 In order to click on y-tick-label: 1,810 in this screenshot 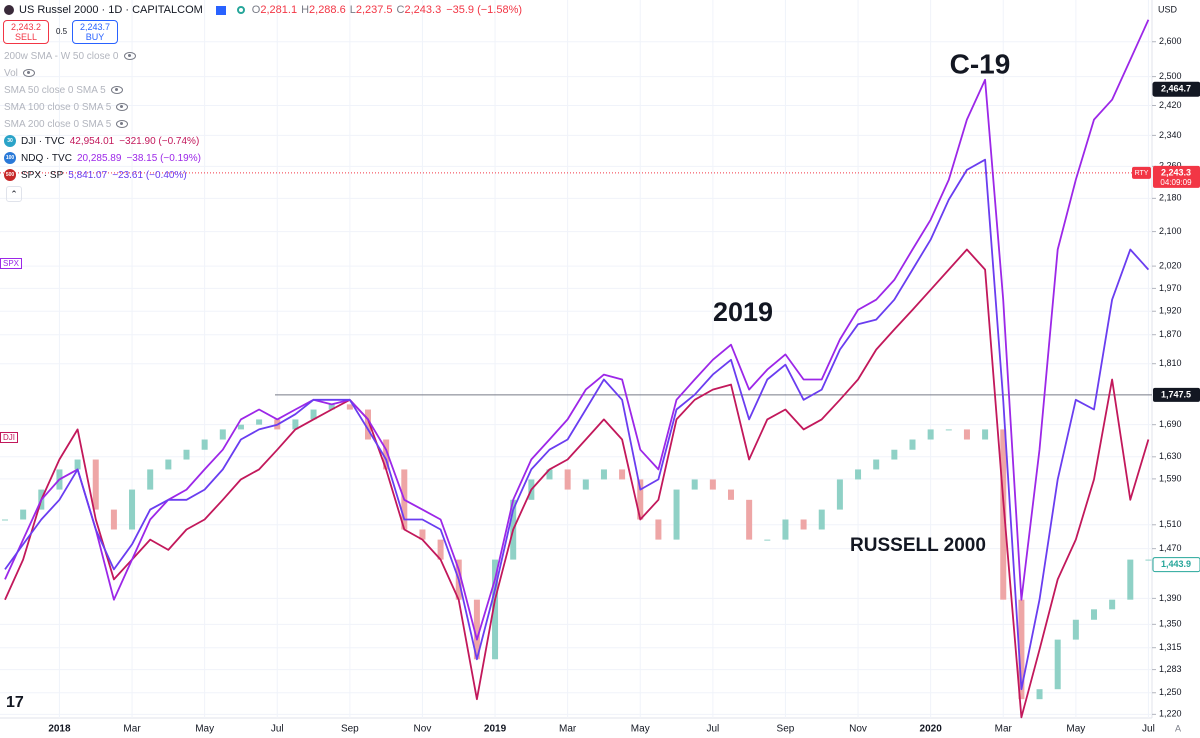, I will do `click(1170, 363)`.